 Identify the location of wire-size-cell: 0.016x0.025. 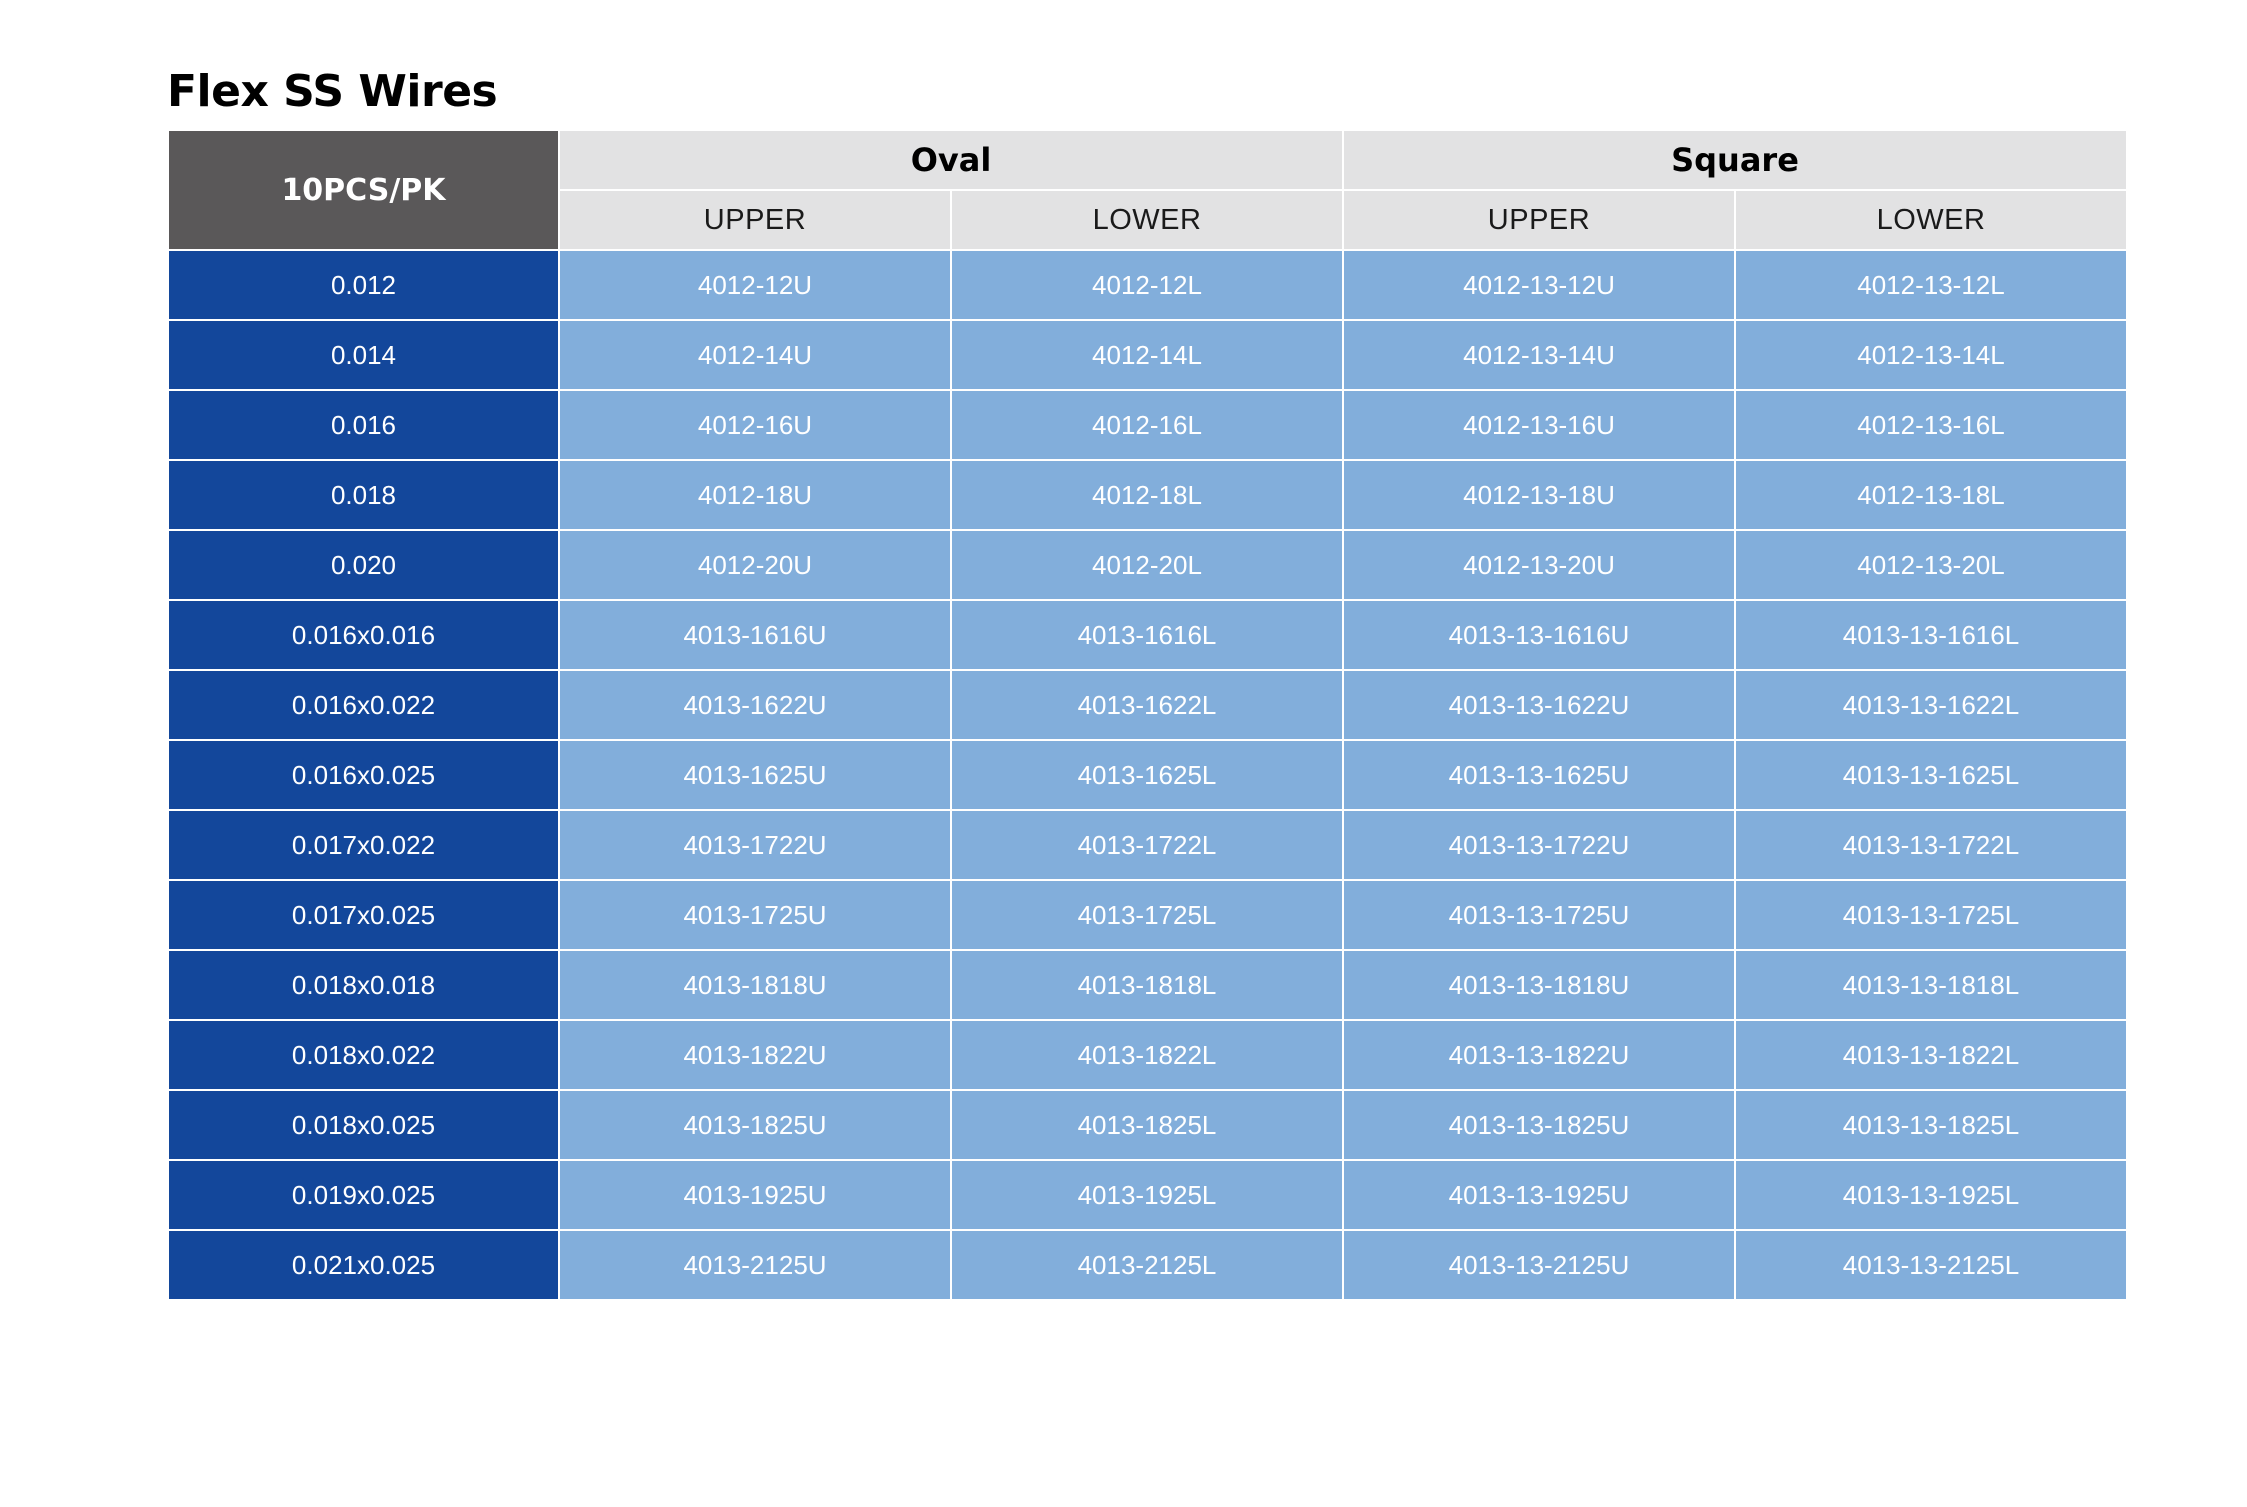
(363, 775).